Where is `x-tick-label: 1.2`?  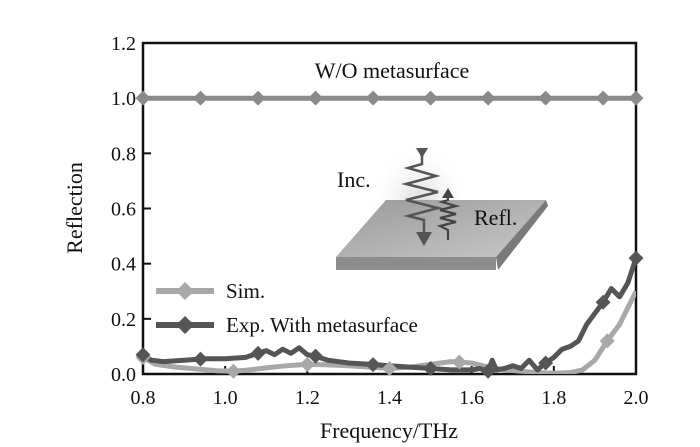 x-tick-label: 1.2 is located at coordinates (307, 398).